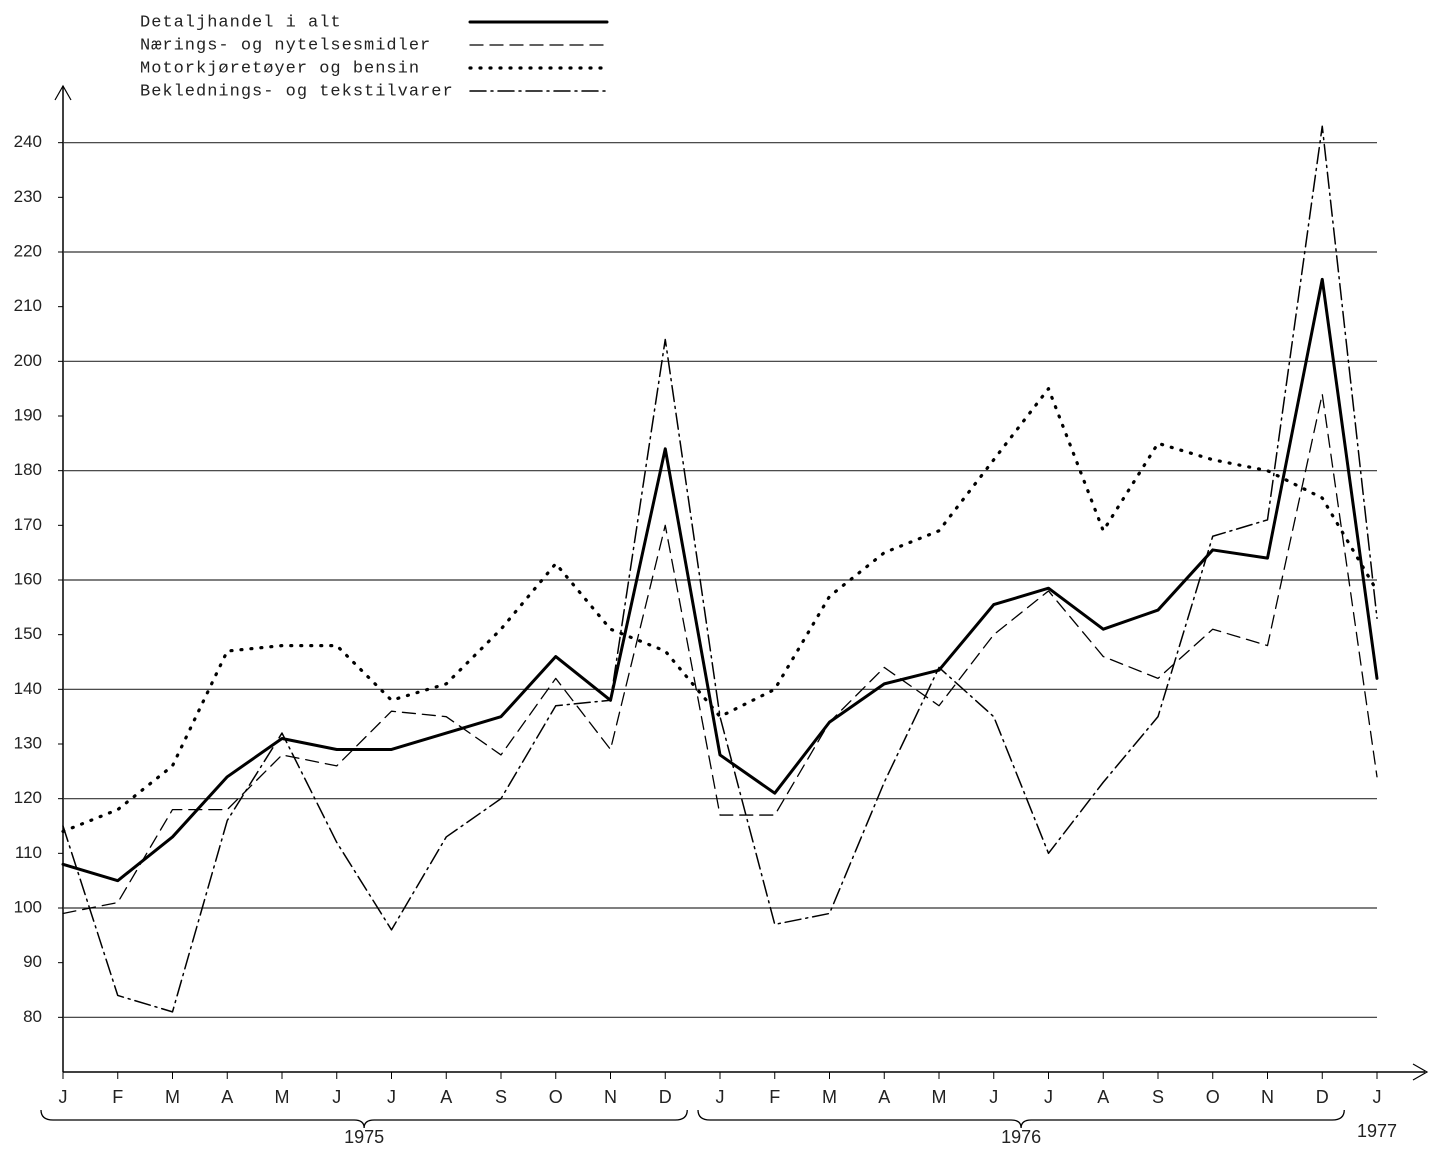  Describe the element at coordinates (28, 141) in the screenshot. I see `y-tick-label: 240` at that location.